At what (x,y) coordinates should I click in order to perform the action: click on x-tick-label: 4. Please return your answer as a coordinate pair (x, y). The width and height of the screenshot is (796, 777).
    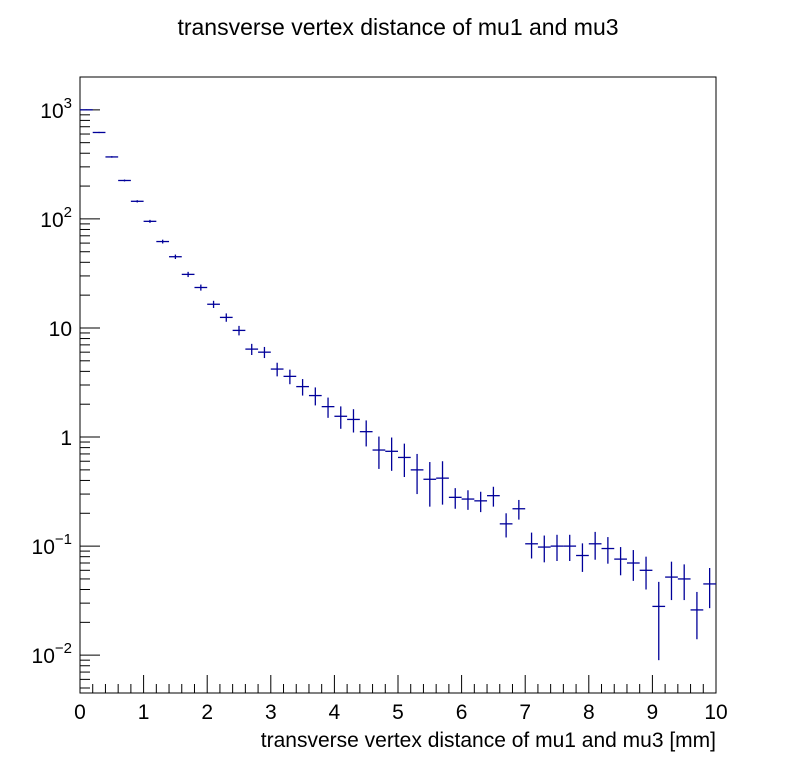
    Looking at the image, I should click on (335, 712).